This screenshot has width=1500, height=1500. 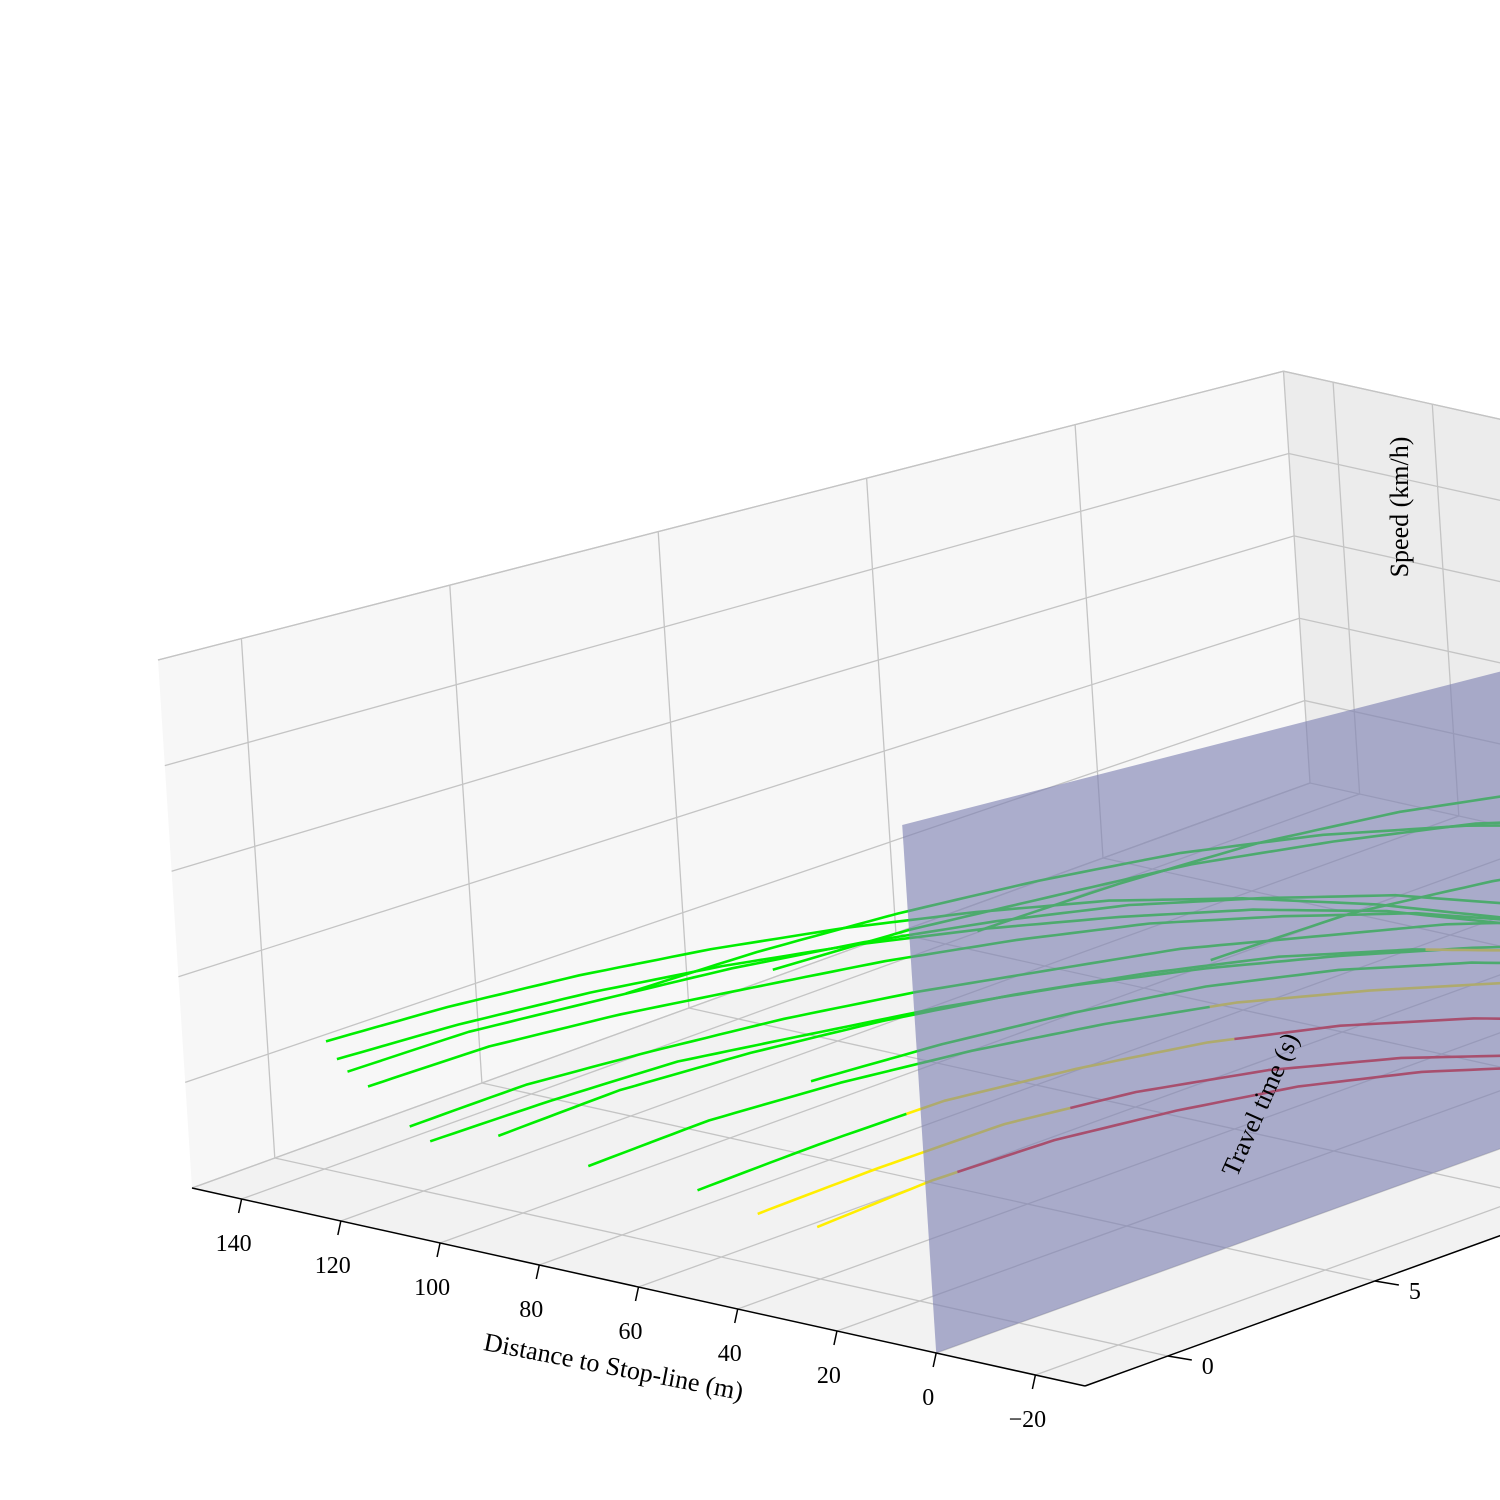 What do you see at coordinates (1399, 507) in the screenshot?
I see `z-axis-title: Speed (km/h)` at bounding box center [1399, 507].